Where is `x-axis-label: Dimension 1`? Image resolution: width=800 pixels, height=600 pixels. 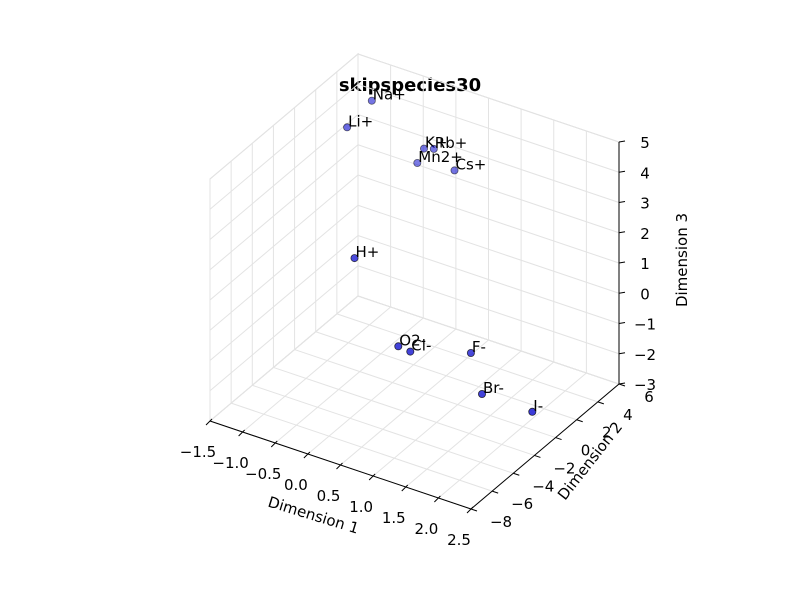
x-axis-label: Dimension 1 is located at coordinates (313, 515).